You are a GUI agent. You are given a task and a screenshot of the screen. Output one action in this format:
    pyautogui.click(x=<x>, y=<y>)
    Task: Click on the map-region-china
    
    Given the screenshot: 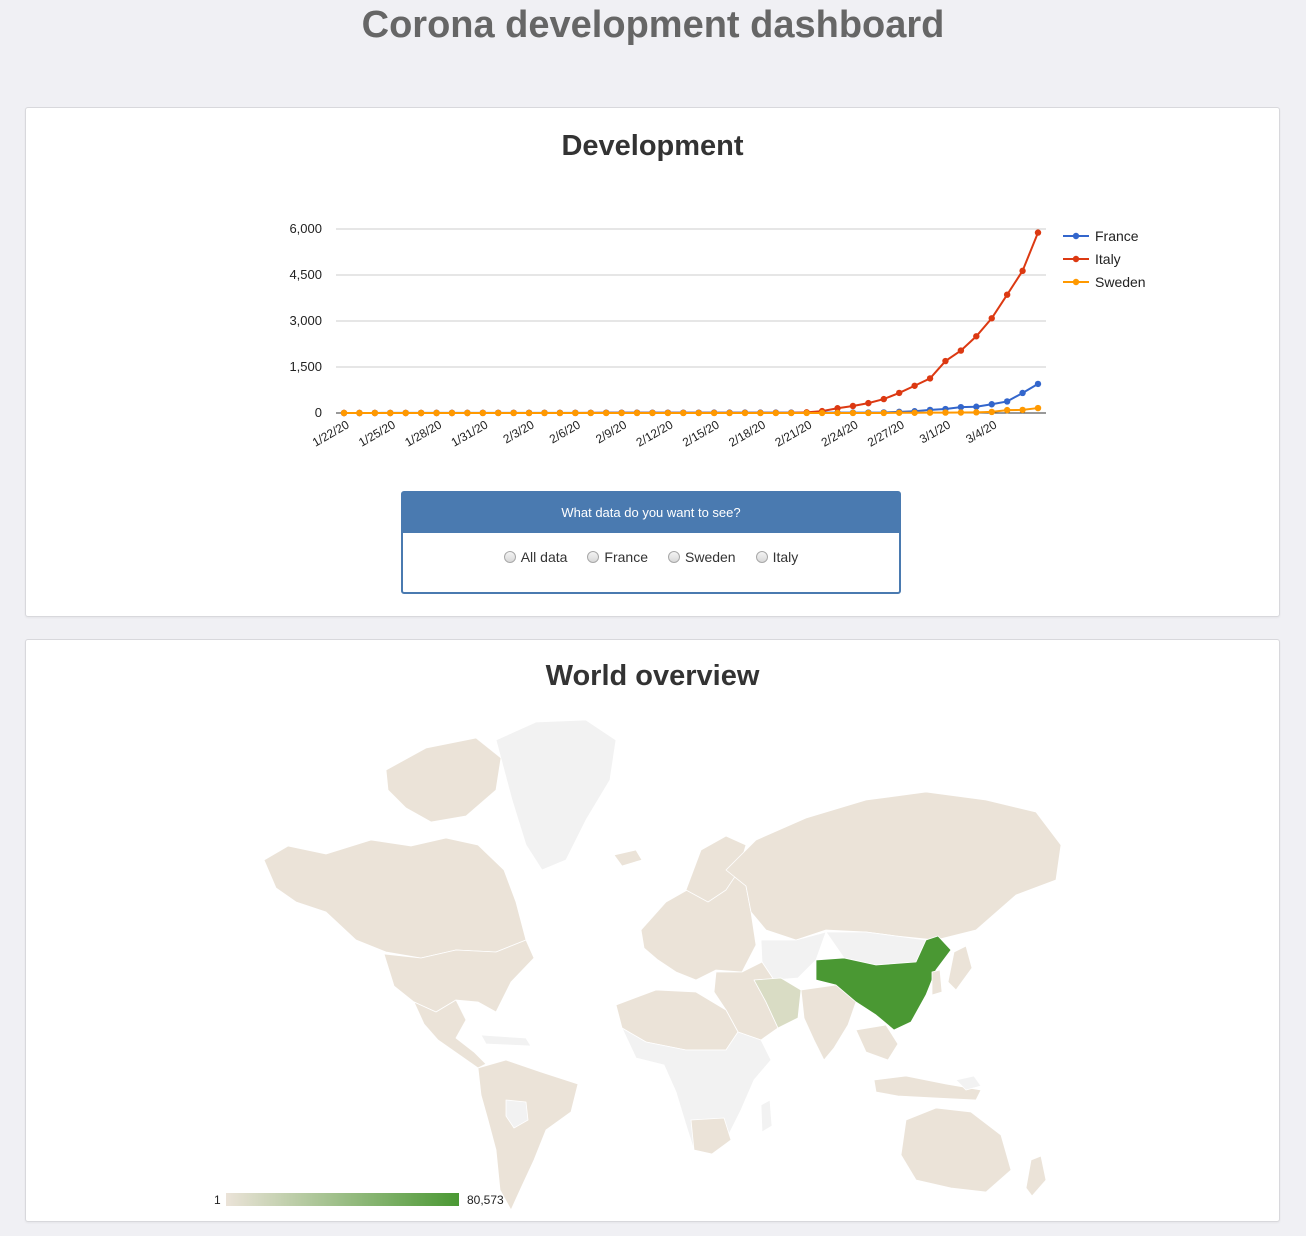 What is the action you would take?
    pyautogui.click(x=883, y=983)
    